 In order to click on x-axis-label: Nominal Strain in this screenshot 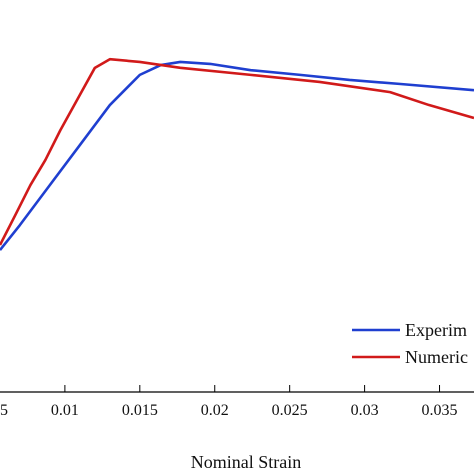, I will do `click(246, 462)`.